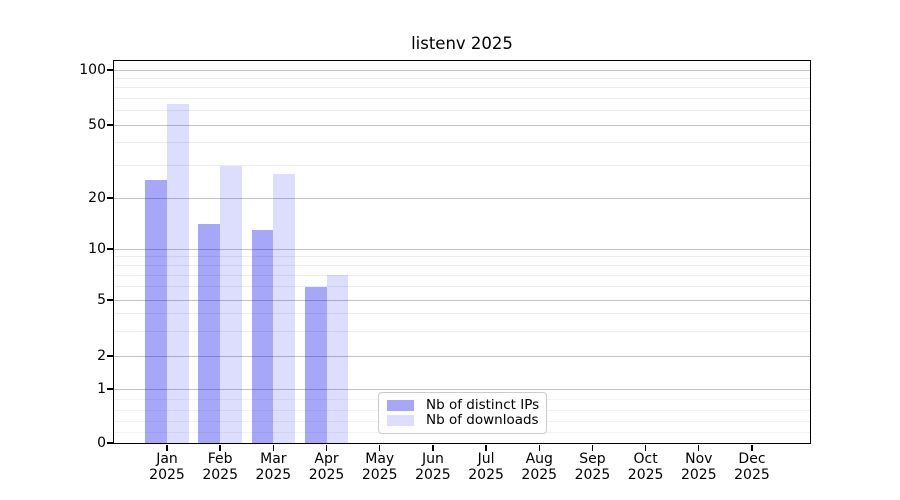  Describe the element at coordinates (326, 459) in the screenshot. I see `x-tick-month: Apr` at that location.